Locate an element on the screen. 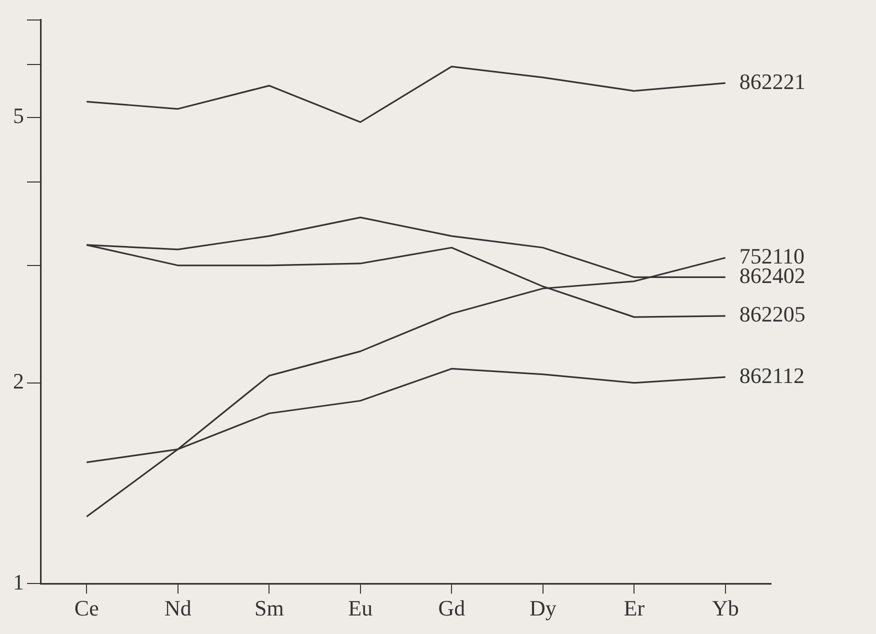 The width and height of the screenshot is (876, 634). x-tick-label: Nd is located at coordinates (178, 608).